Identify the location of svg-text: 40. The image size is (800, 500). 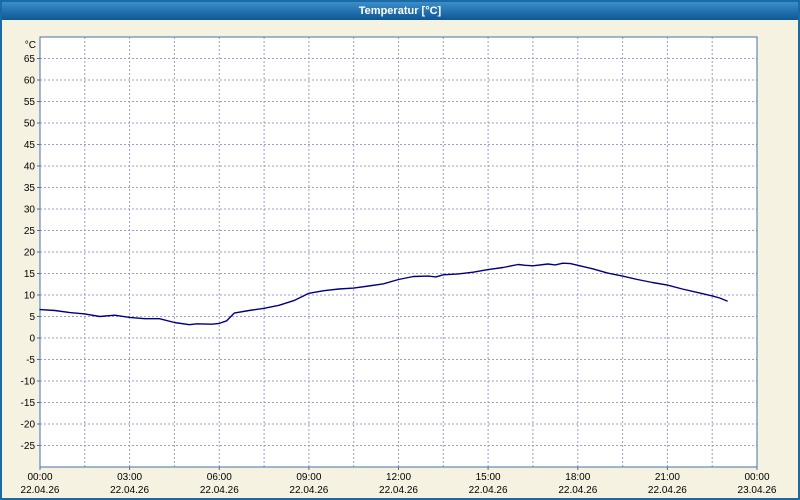
(30, 167).